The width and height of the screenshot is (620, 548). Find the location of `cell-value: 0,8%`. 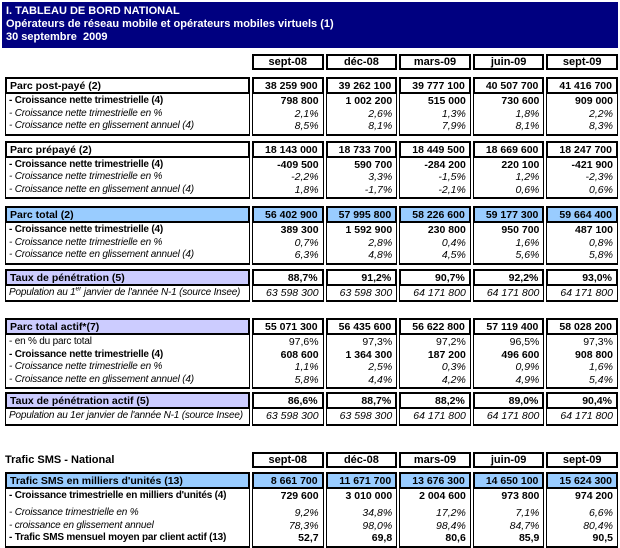

cell-value: 0,8% is located at coordinates (601, 242).